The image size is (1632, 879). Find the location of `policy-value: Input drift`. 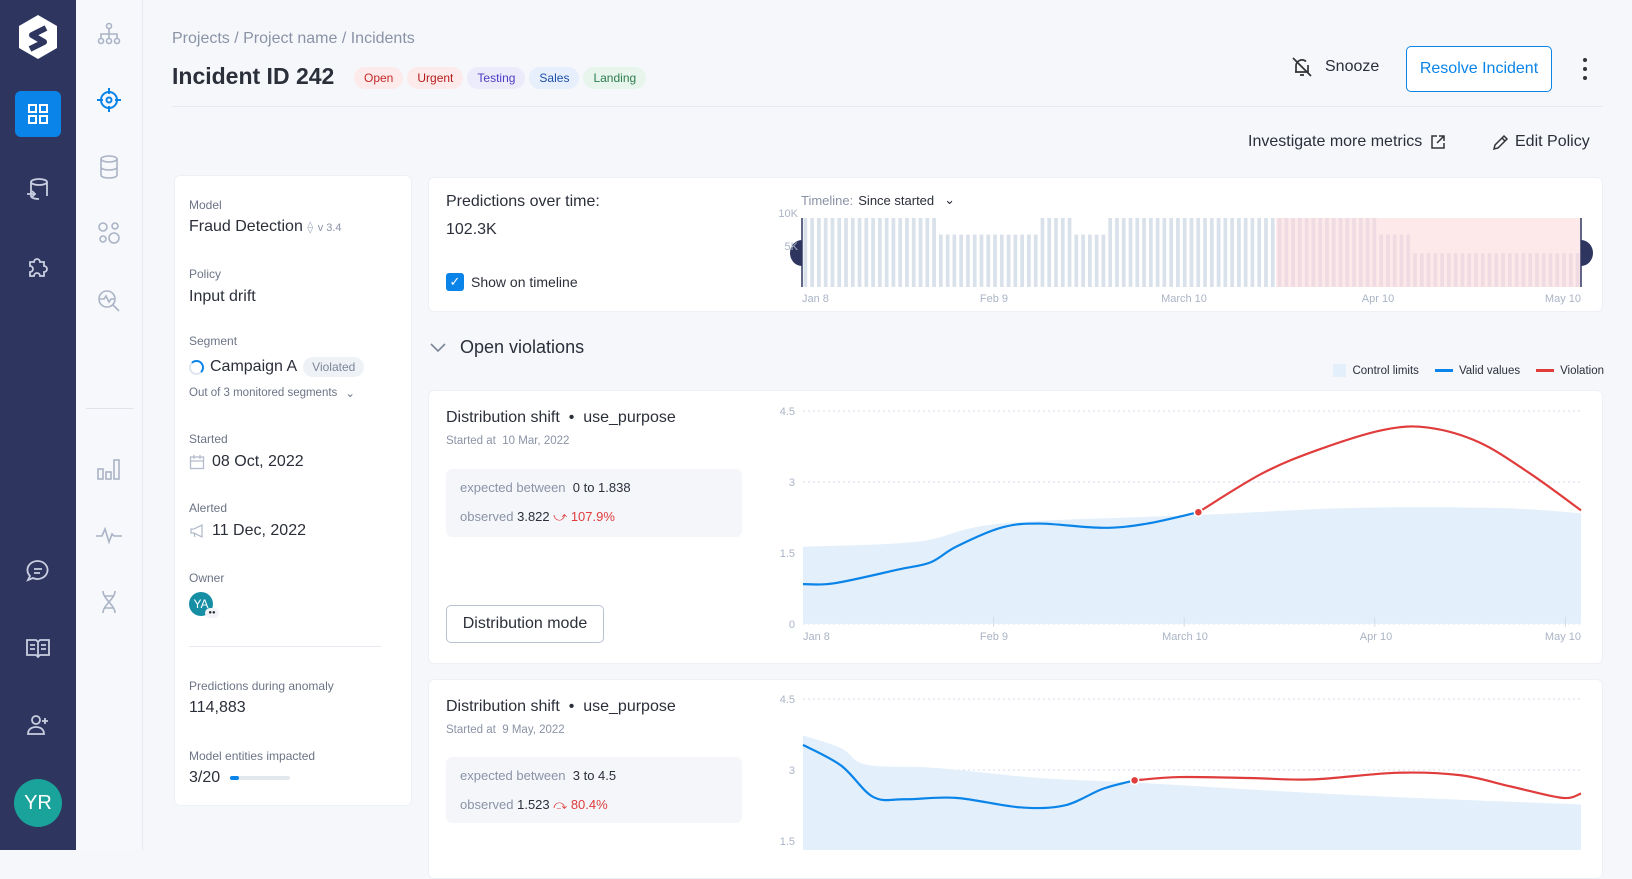

policy-value: Input drift is located at coordinates (222, 296).